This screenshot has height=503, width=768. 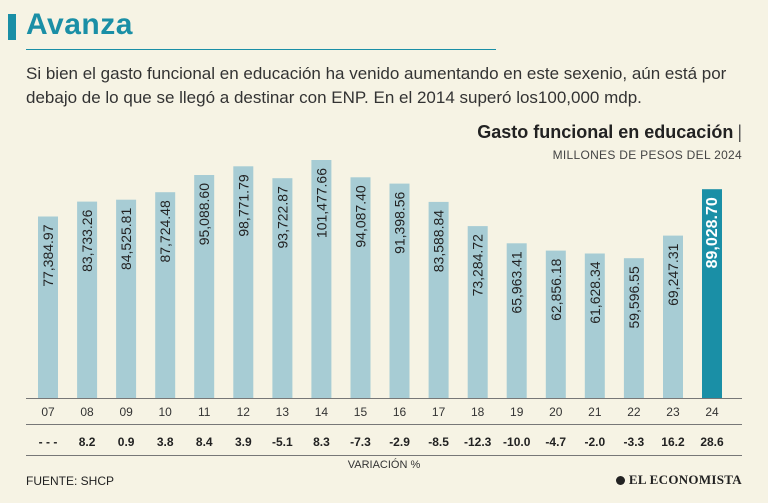 I want to click on variation-value-21: -2.0, so click(x=594, y=442).